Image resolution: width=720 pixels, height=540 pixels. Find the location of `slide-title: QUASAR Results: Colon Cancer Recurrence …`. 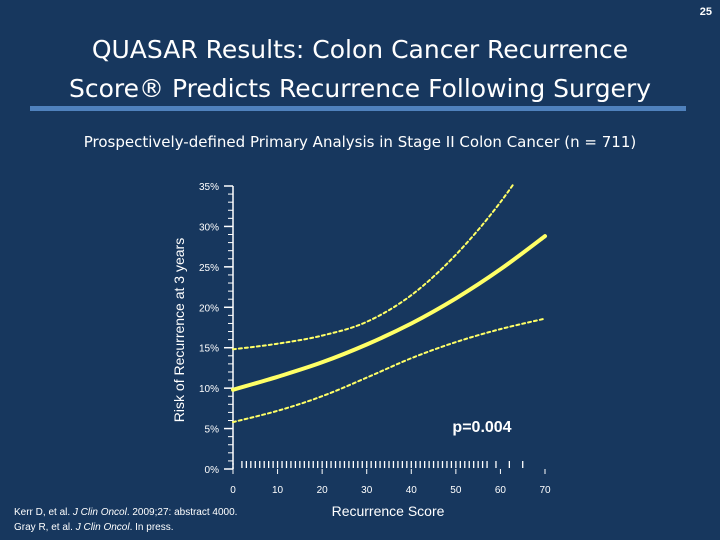

slide-title: QUASAR Results: Colon Cancer Recurrence … is located at coordinates (360, 69).